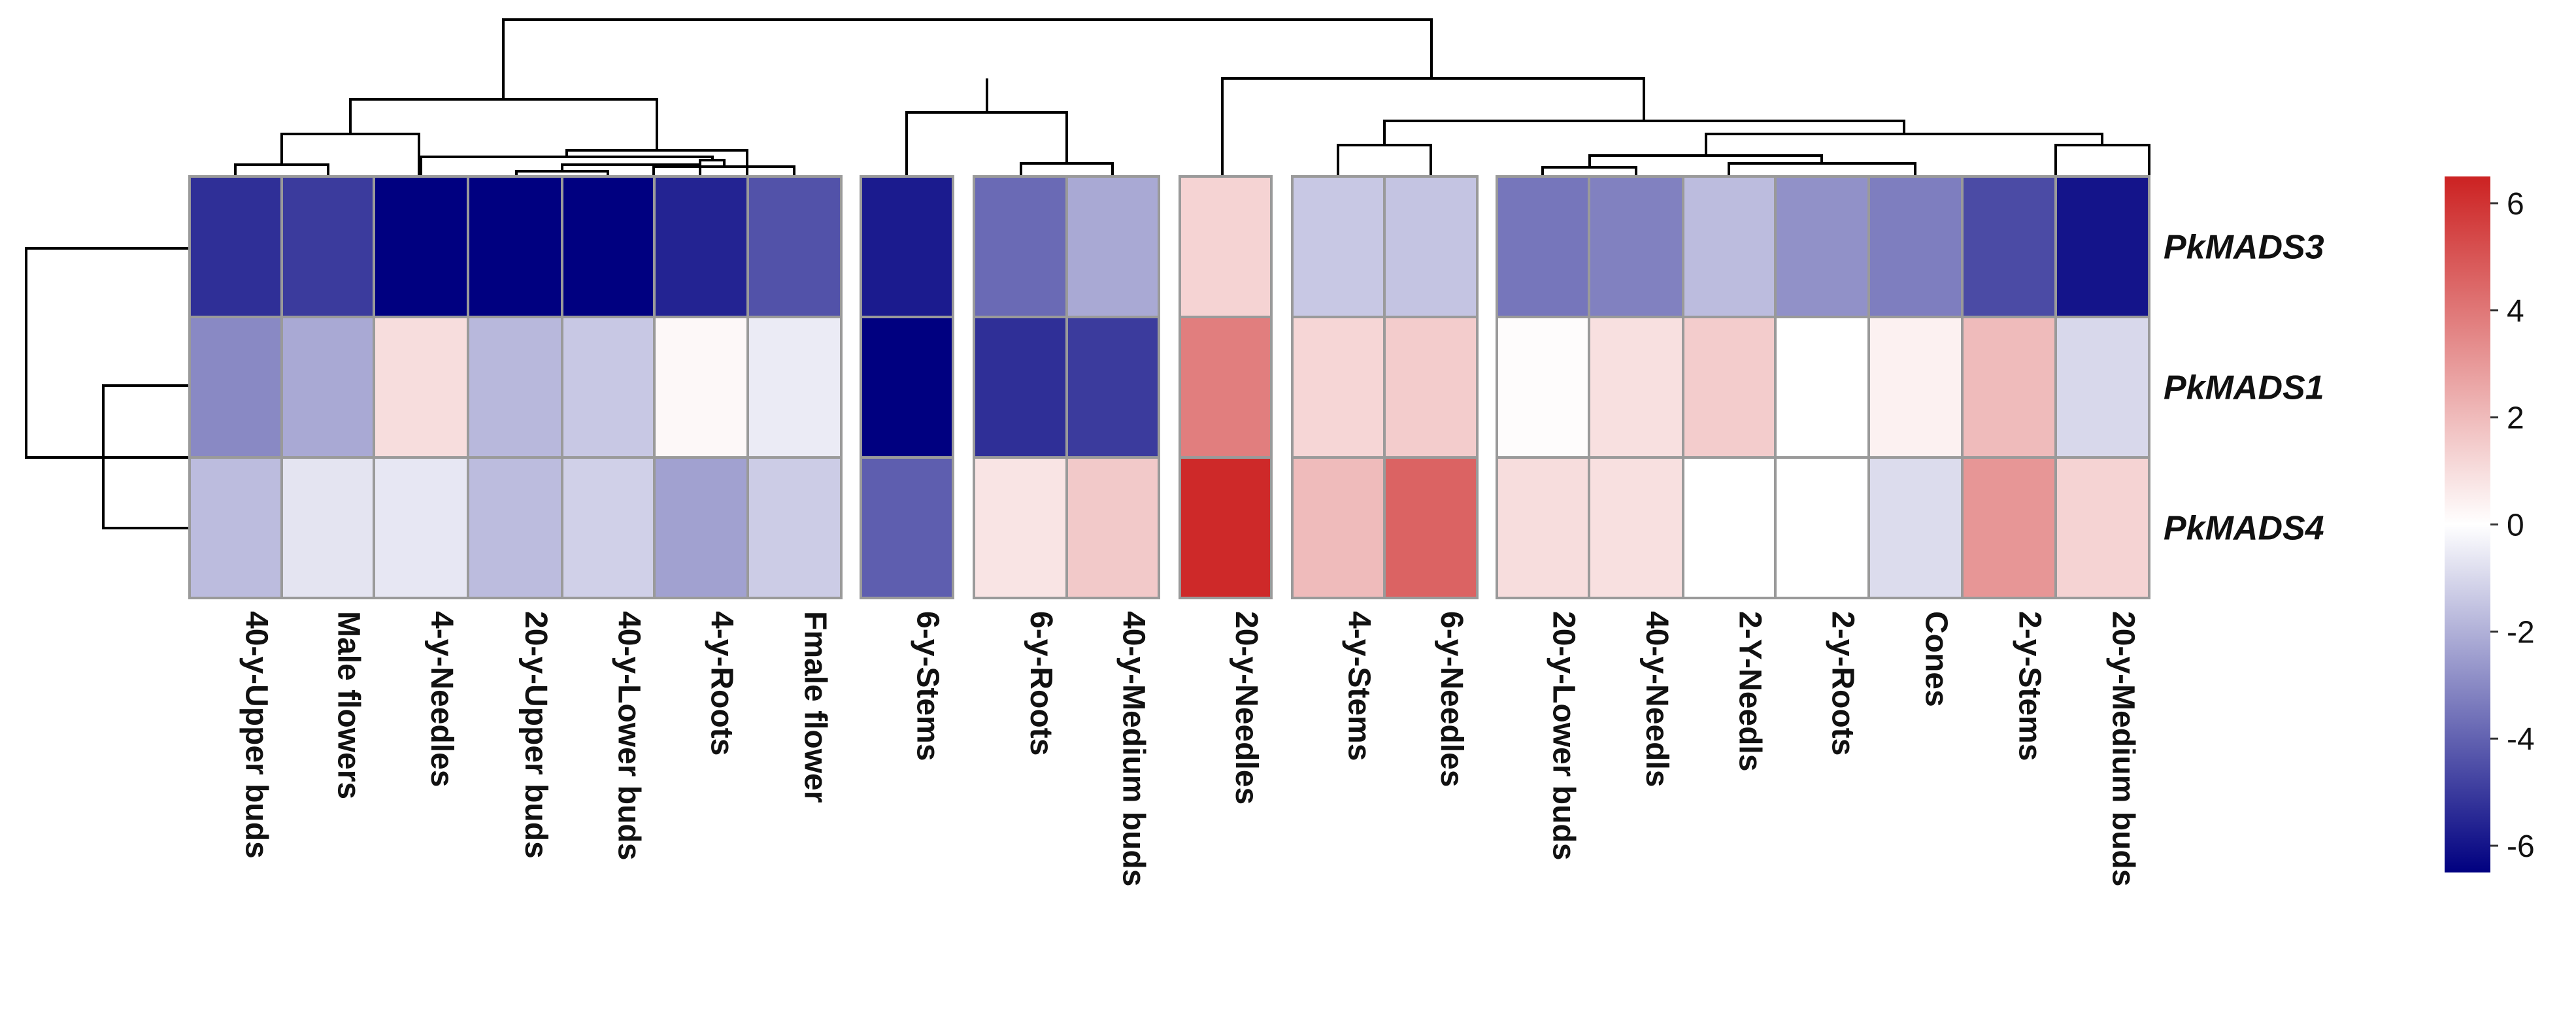 The height and width of the screenshot is (1013, 2576). I want to click on row-label: PkMADS3, so click(2244, 248).